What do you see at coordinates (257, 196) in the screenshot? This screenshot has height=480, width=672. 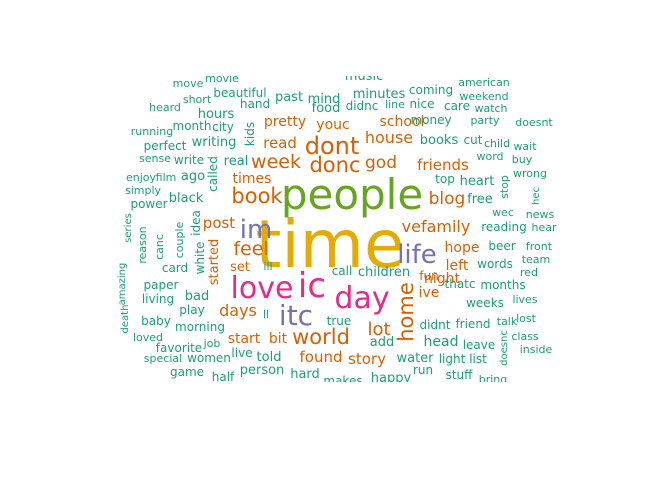 I see `word-book: book` at bounding box center [257, 196].